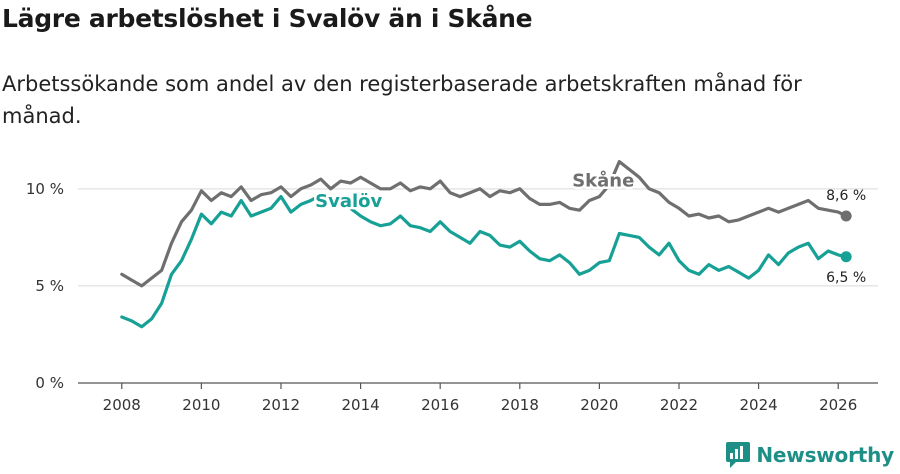 Image resolution: width=900 pixels, height=474 pixels. I want to click on series-label-halo-1: Svalöv, so click(348, 201).